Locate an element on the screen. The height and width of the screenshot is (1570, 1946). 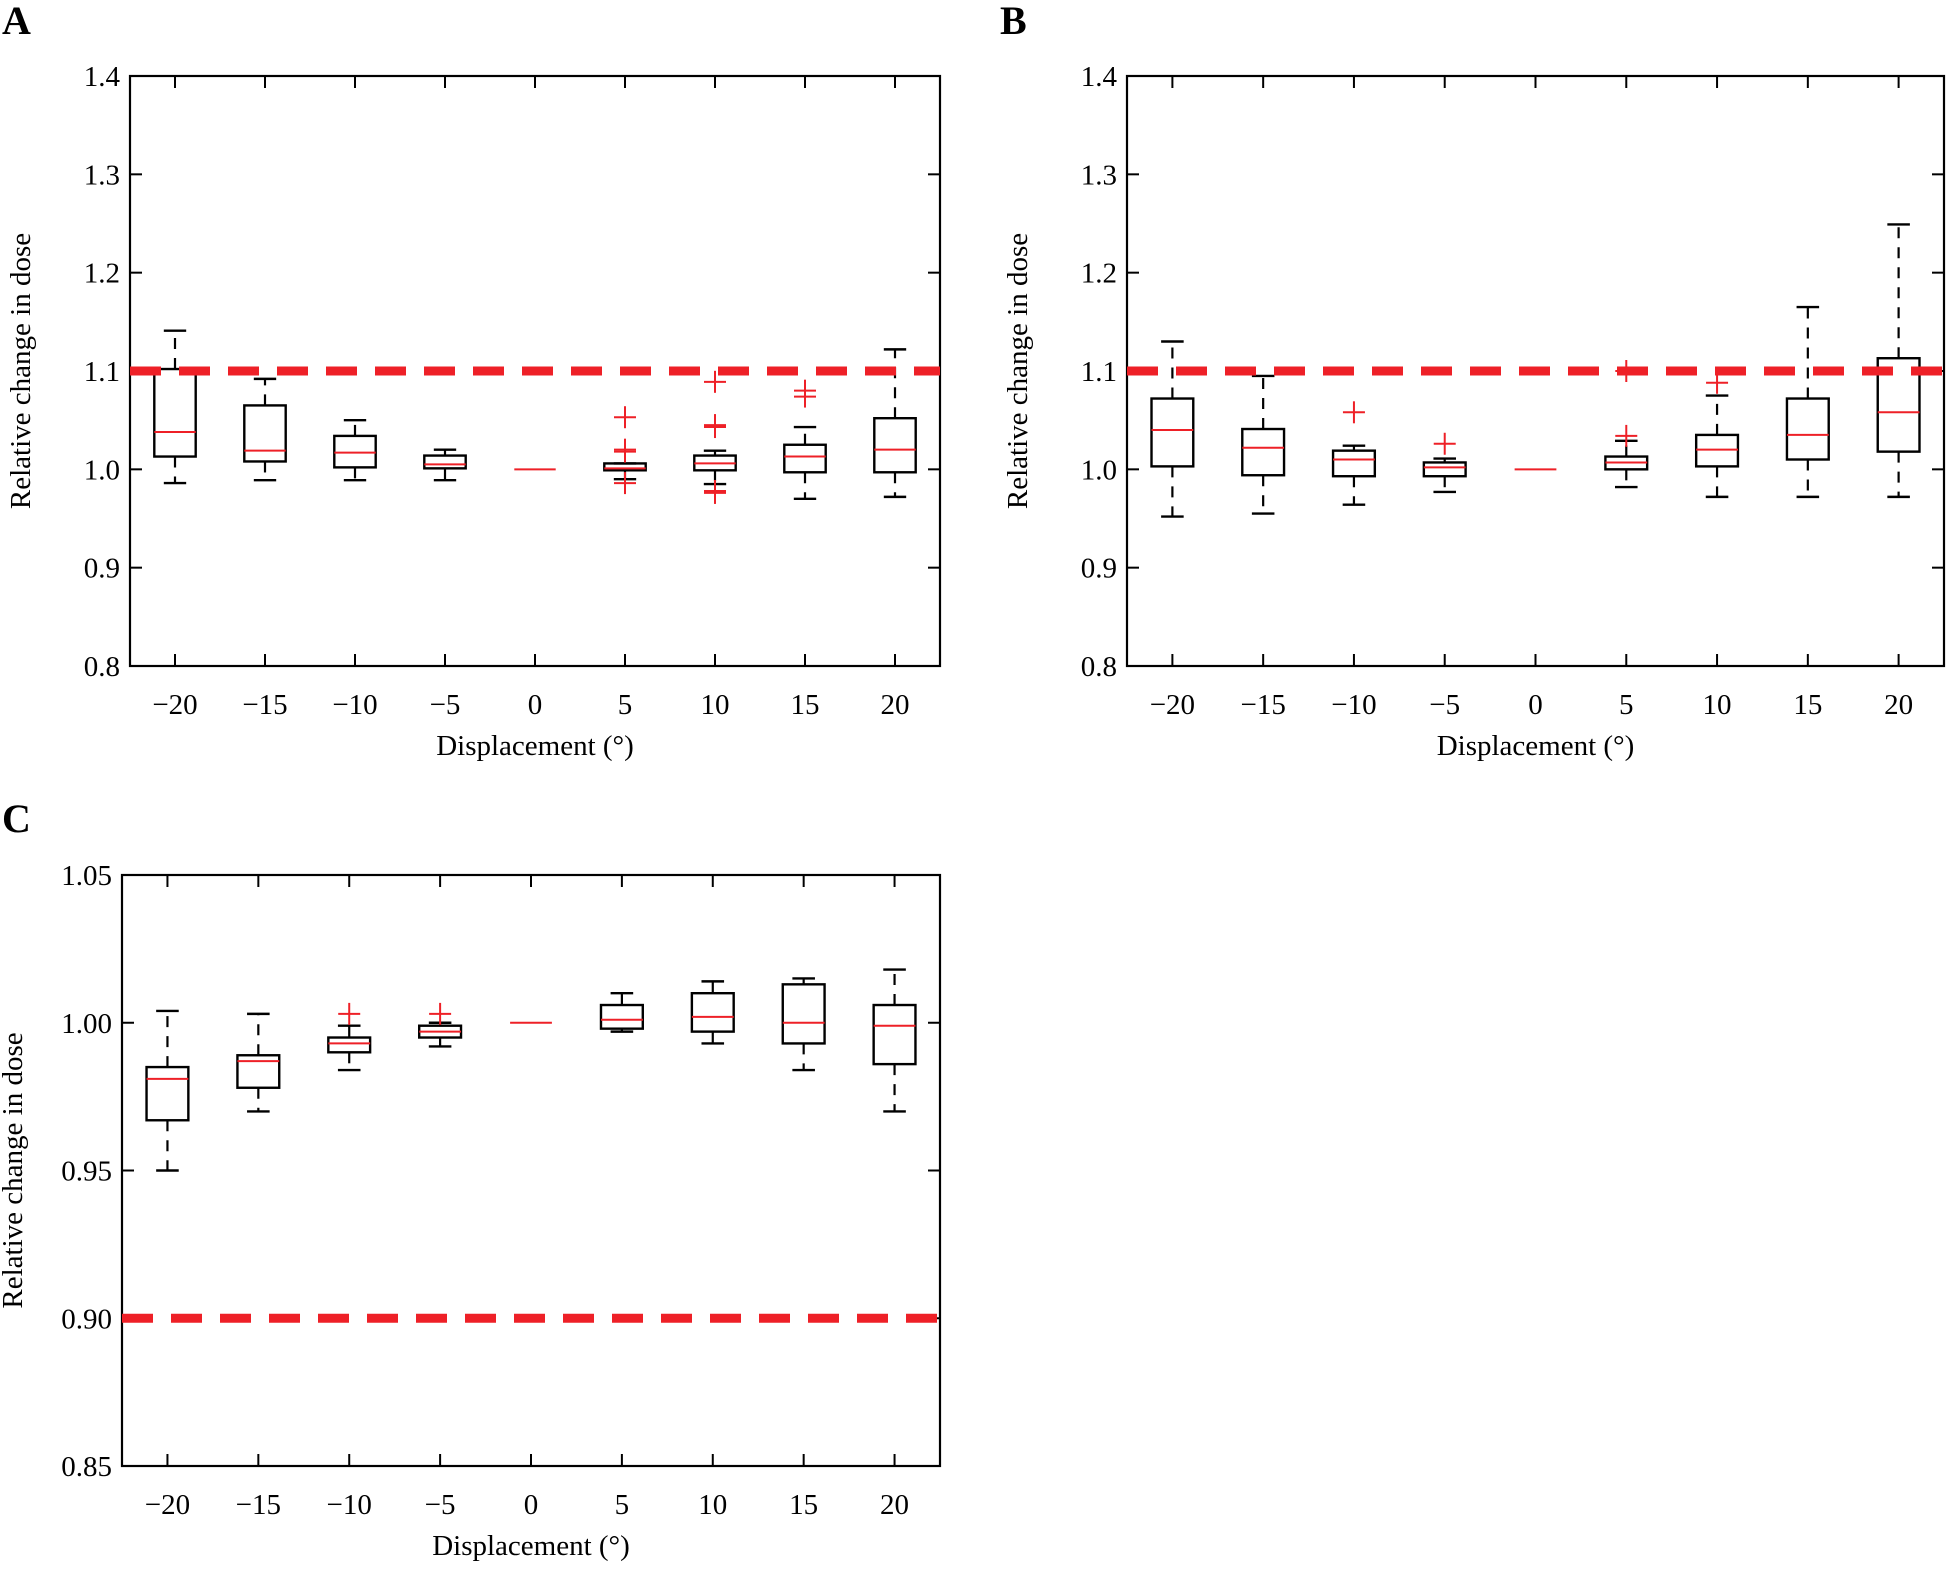
y-tick-label: 0.95 is located at coordinates (86, 1172).